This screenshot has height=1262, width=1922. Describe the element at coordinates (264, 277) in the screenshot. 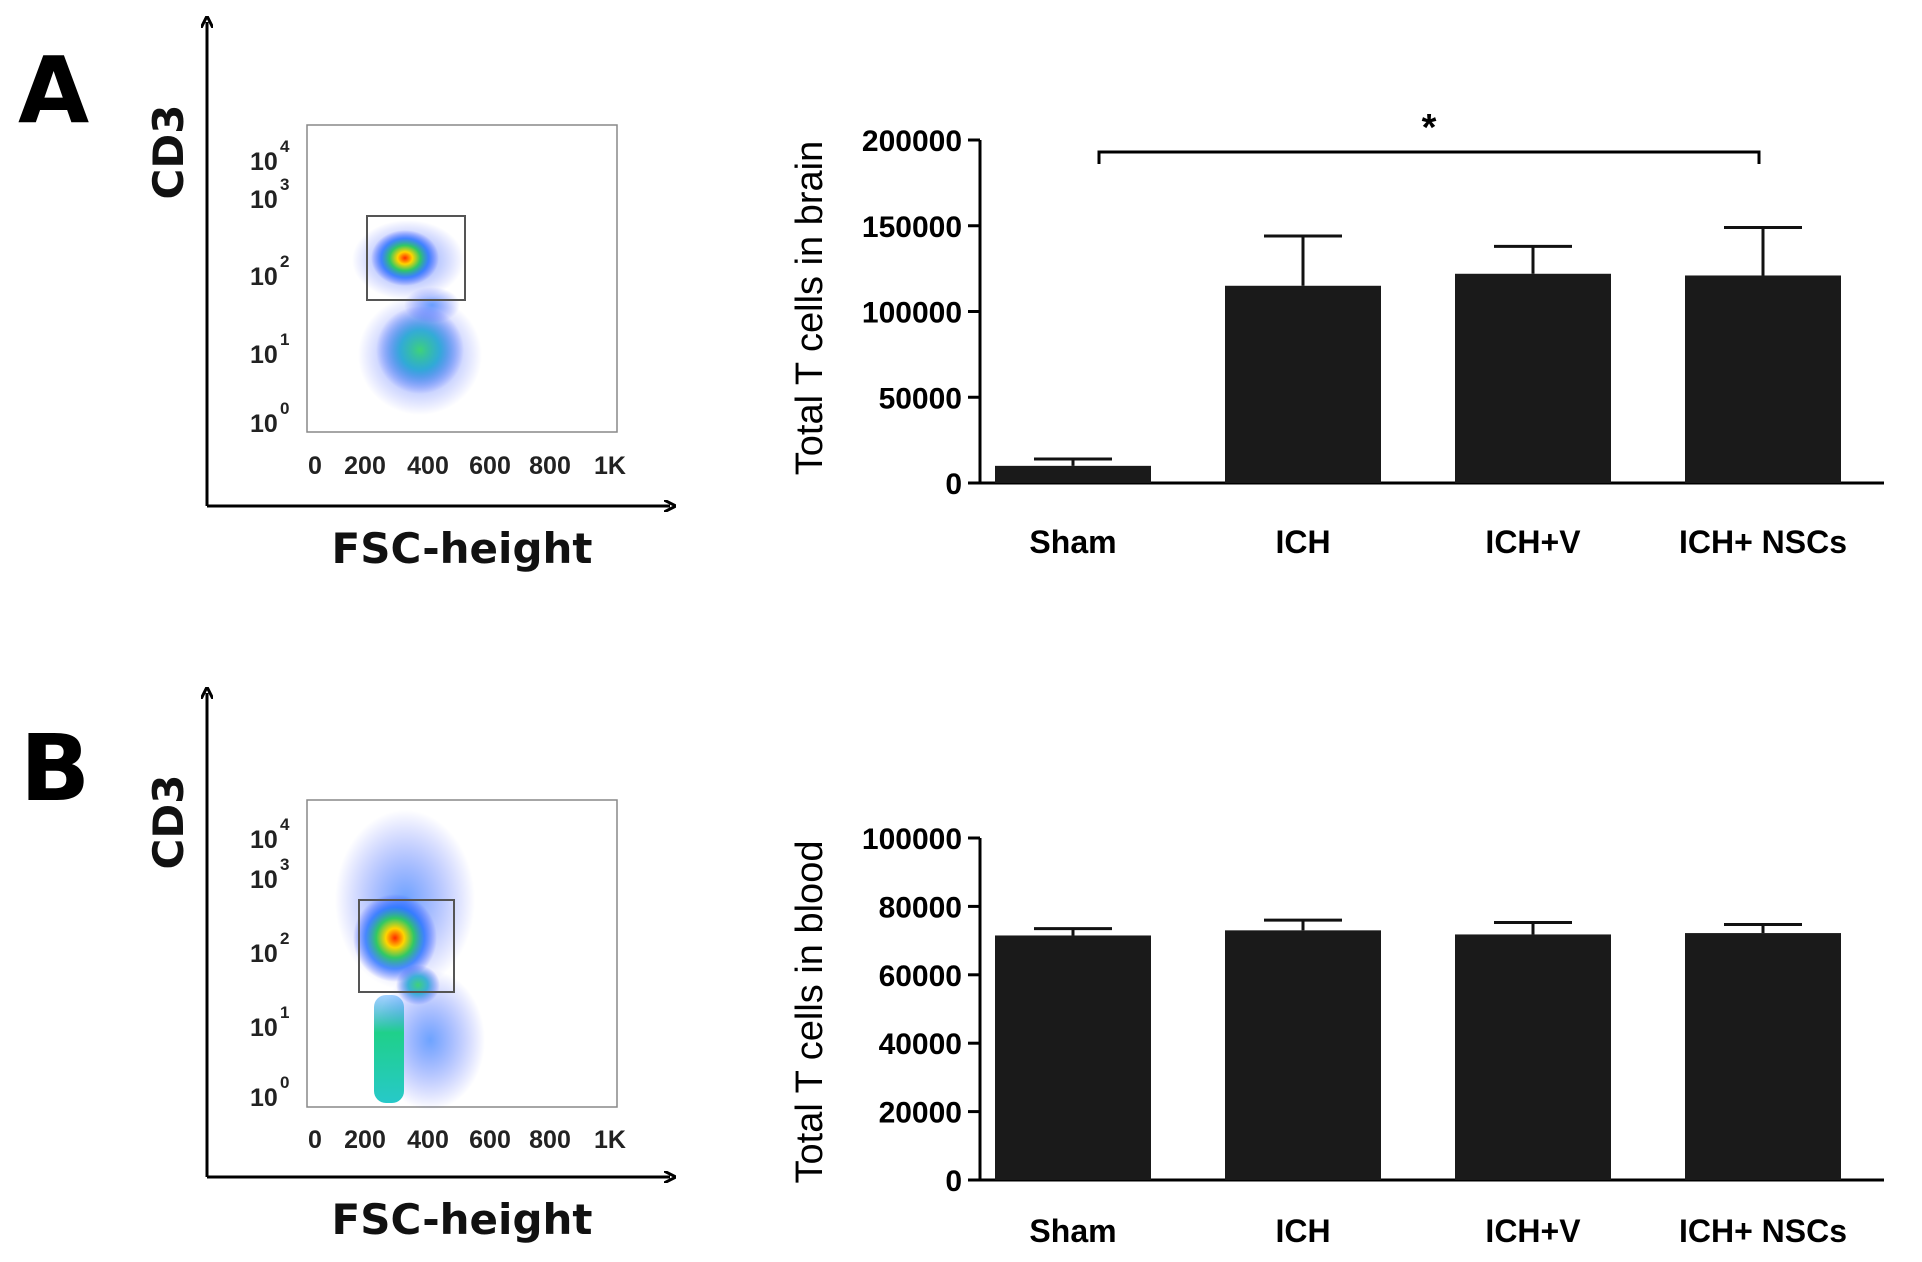

I see `flow-a-ytick-2: 10` at that location.